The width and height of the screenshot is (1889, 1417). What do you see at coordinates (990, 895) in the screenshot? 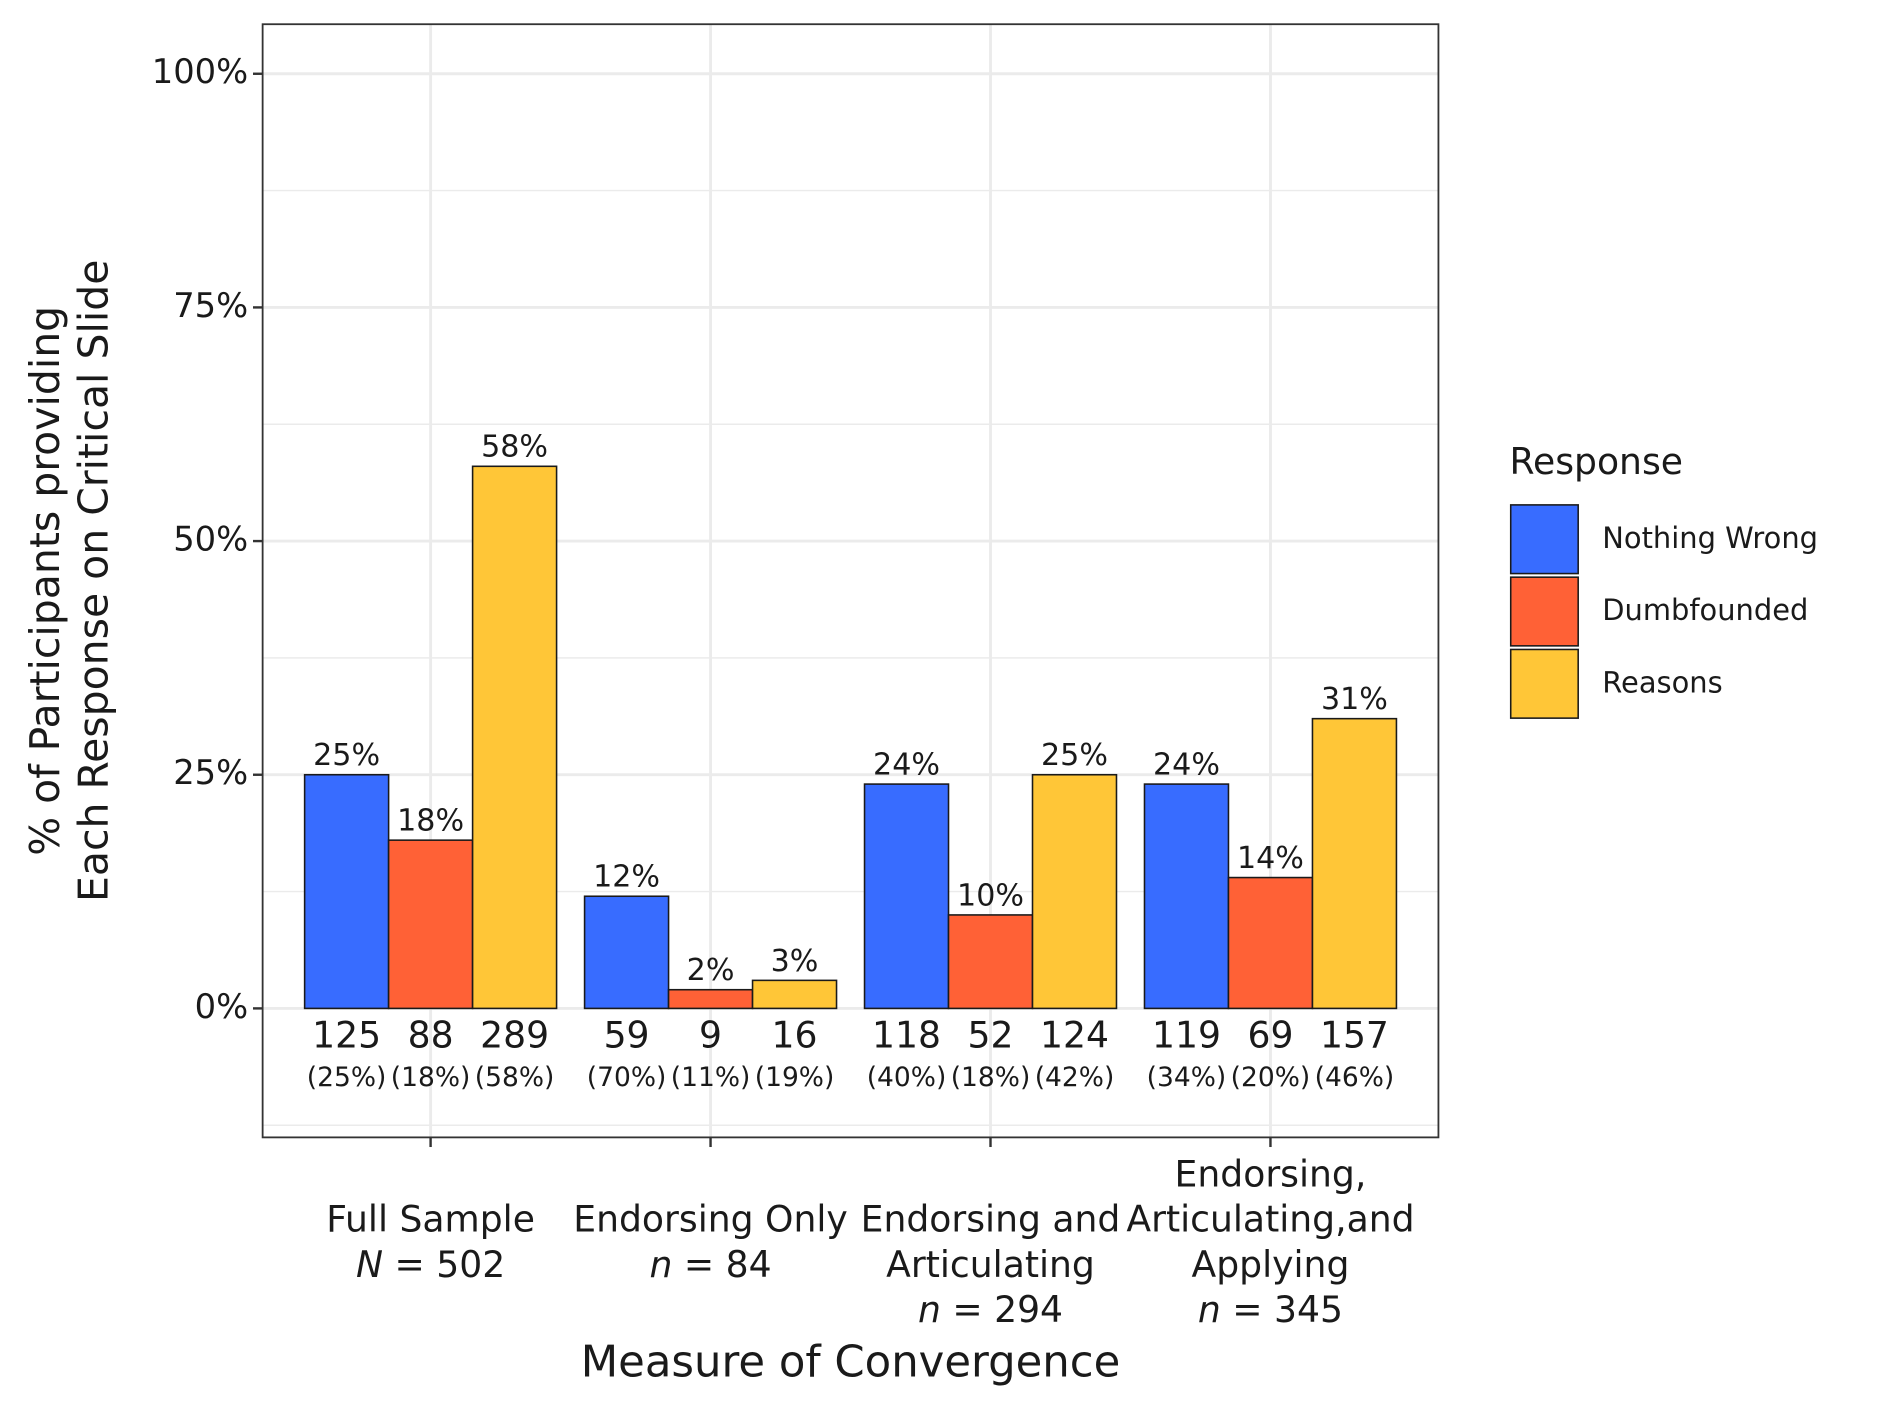
I see `value-label: 10%` at bounding box center [990, 895].